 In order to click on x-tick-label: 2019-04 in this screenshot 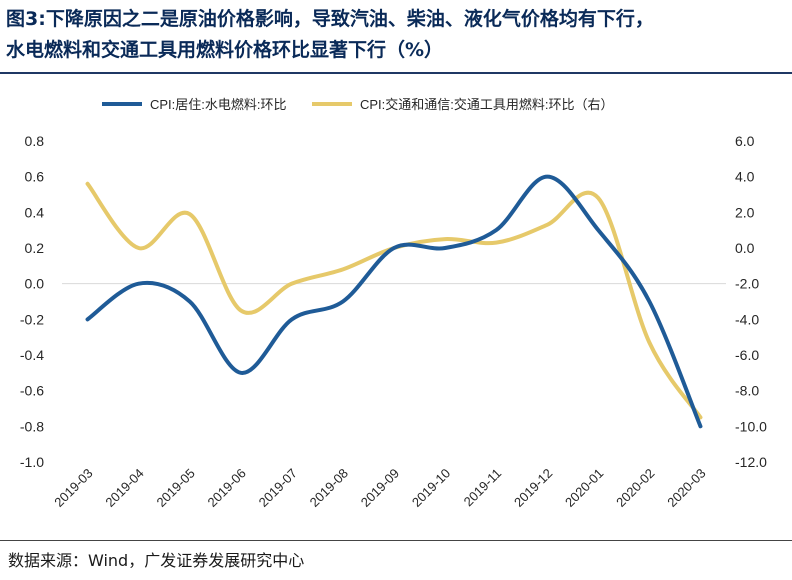, I will do `click(124, 488)`.